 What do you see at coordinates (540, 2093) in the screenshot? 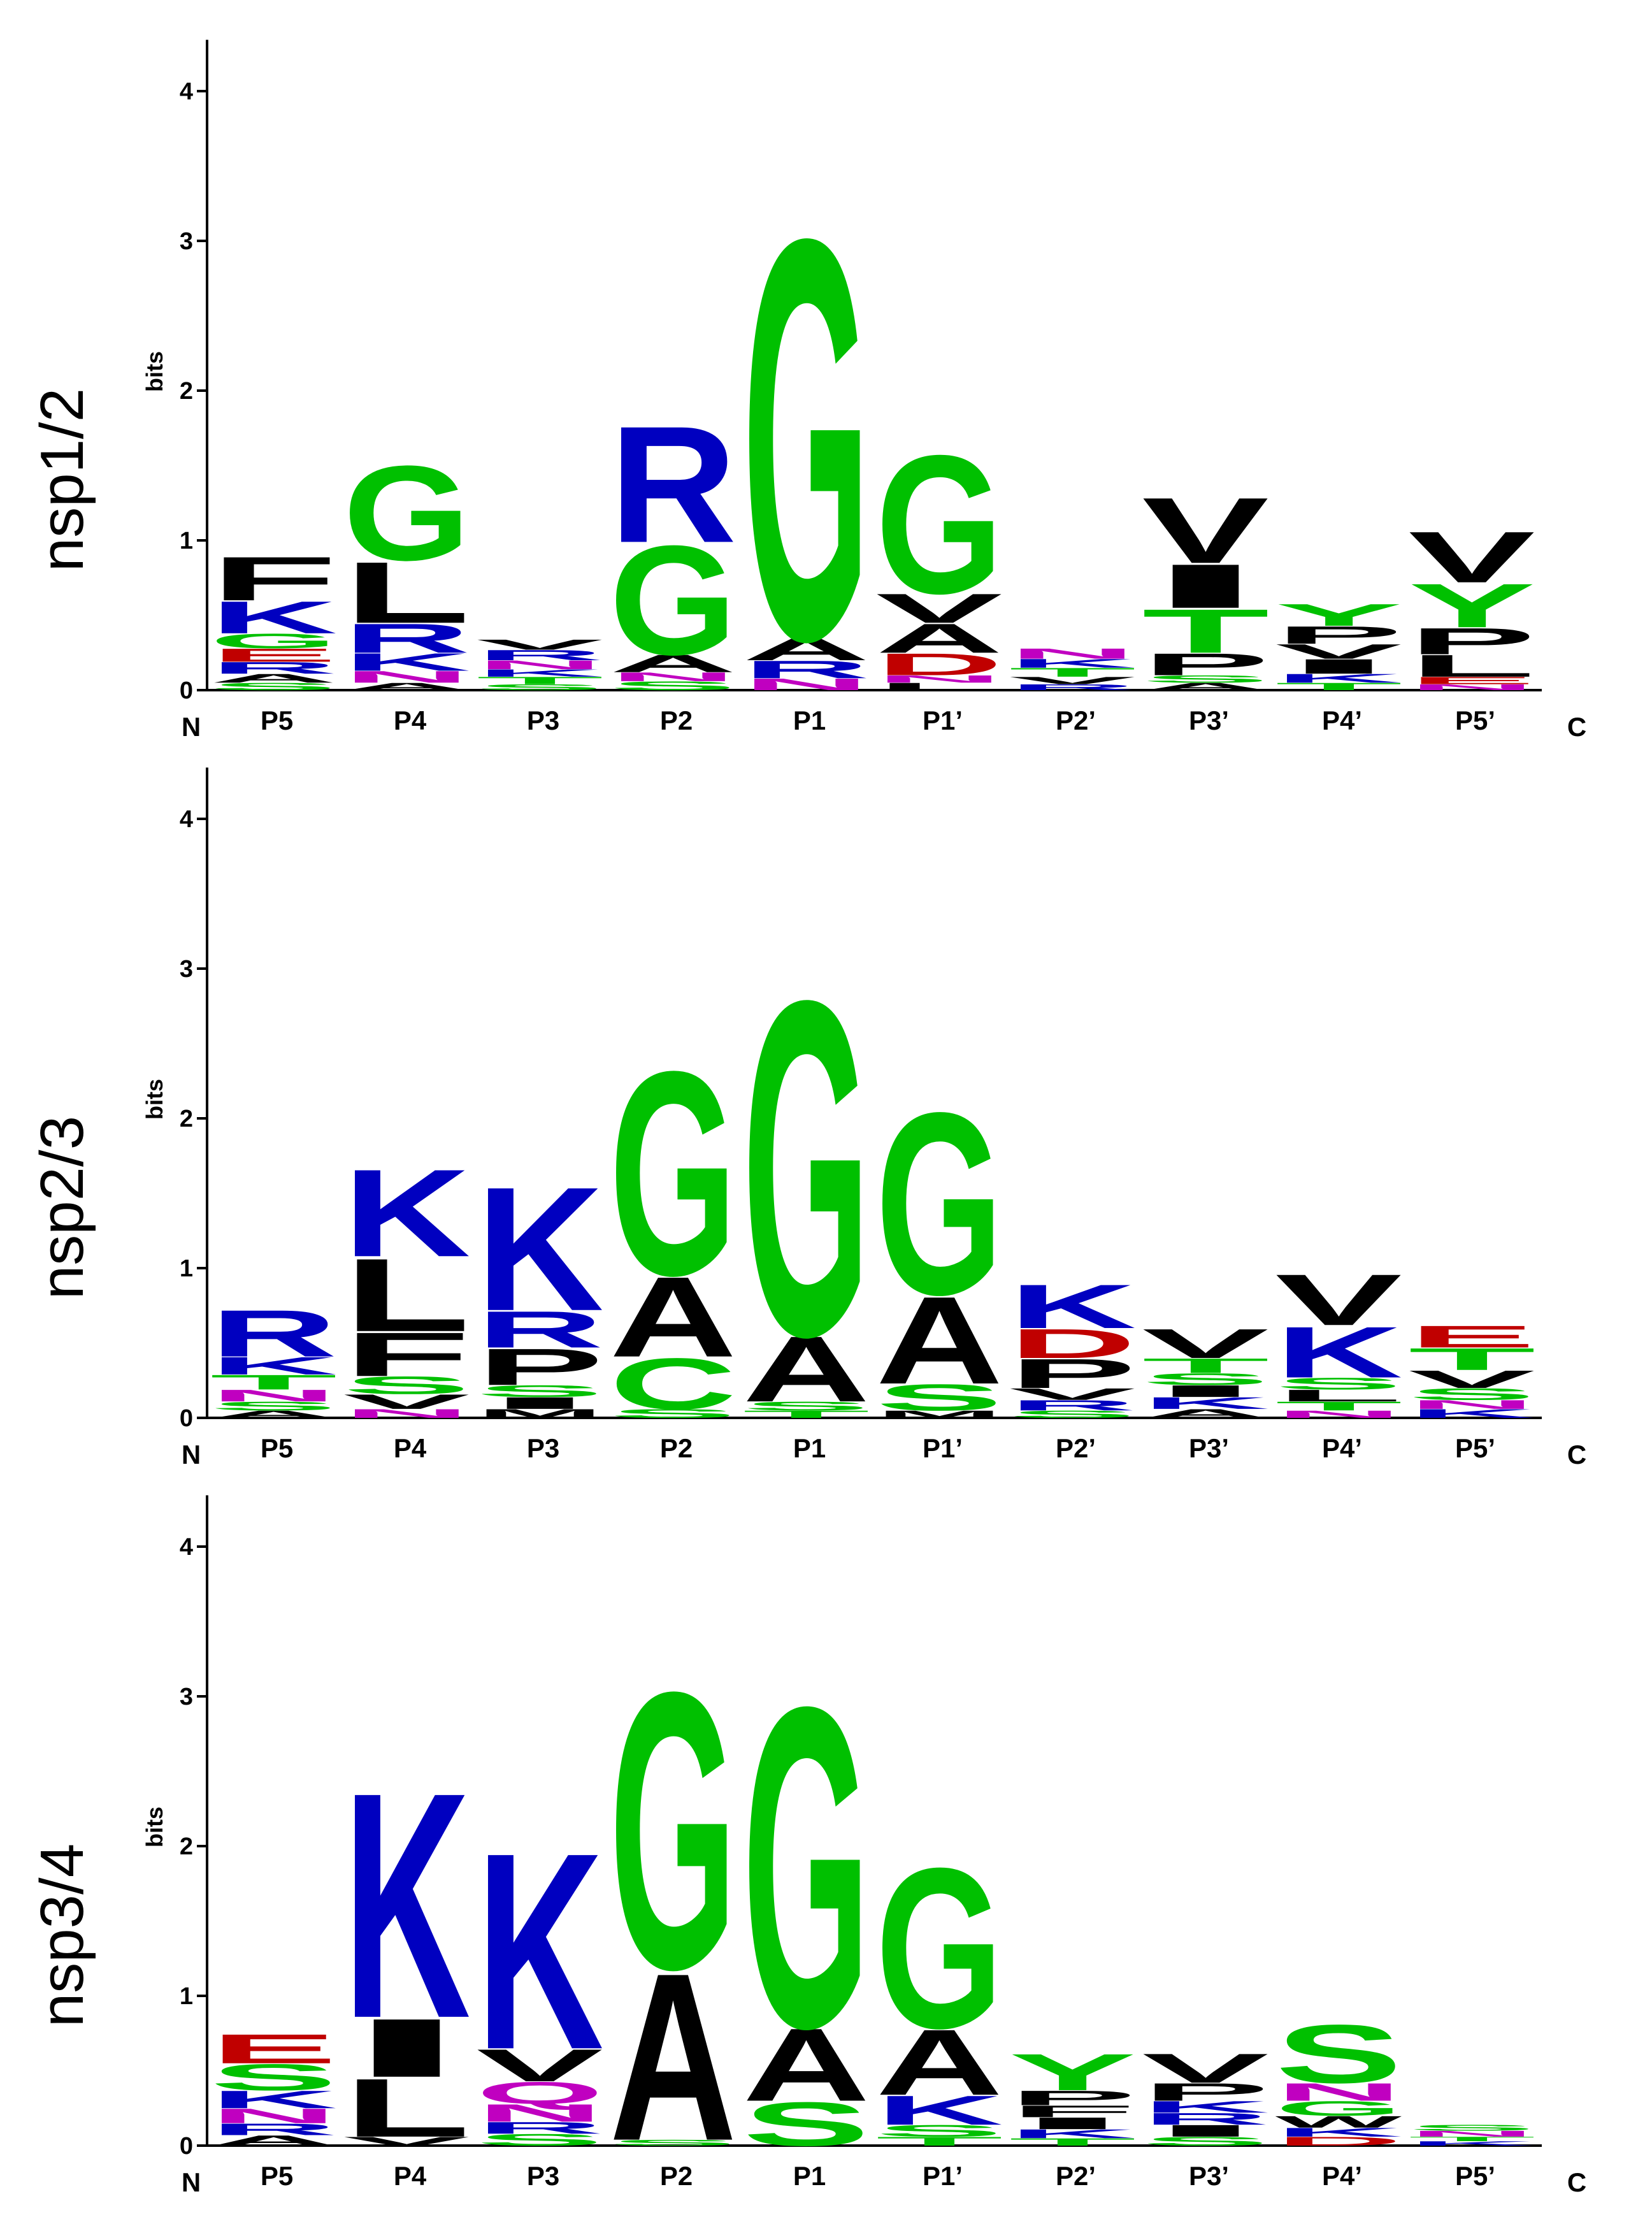
I see `logo-letter-Q: Q` at bounding box center [540, 2093].